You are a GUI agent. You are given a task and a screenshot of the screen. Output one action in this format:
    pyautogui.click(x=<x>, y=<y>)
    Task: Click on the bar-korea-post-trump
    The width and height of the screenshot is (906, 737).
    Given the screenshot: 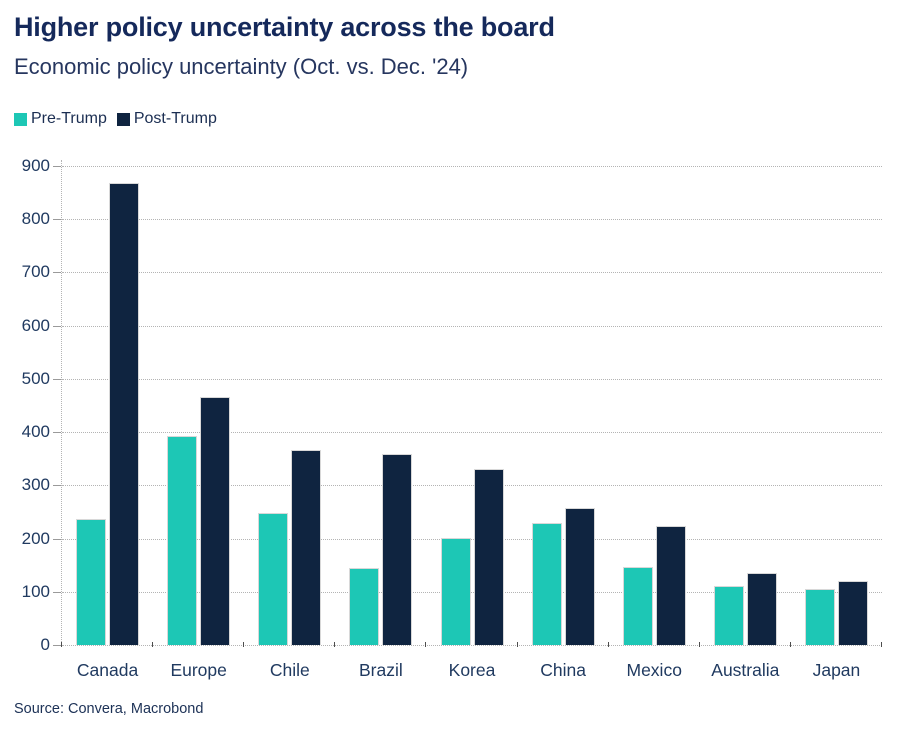 What is the action you would take?
    pyautogui.click(x=488, y=556)
    